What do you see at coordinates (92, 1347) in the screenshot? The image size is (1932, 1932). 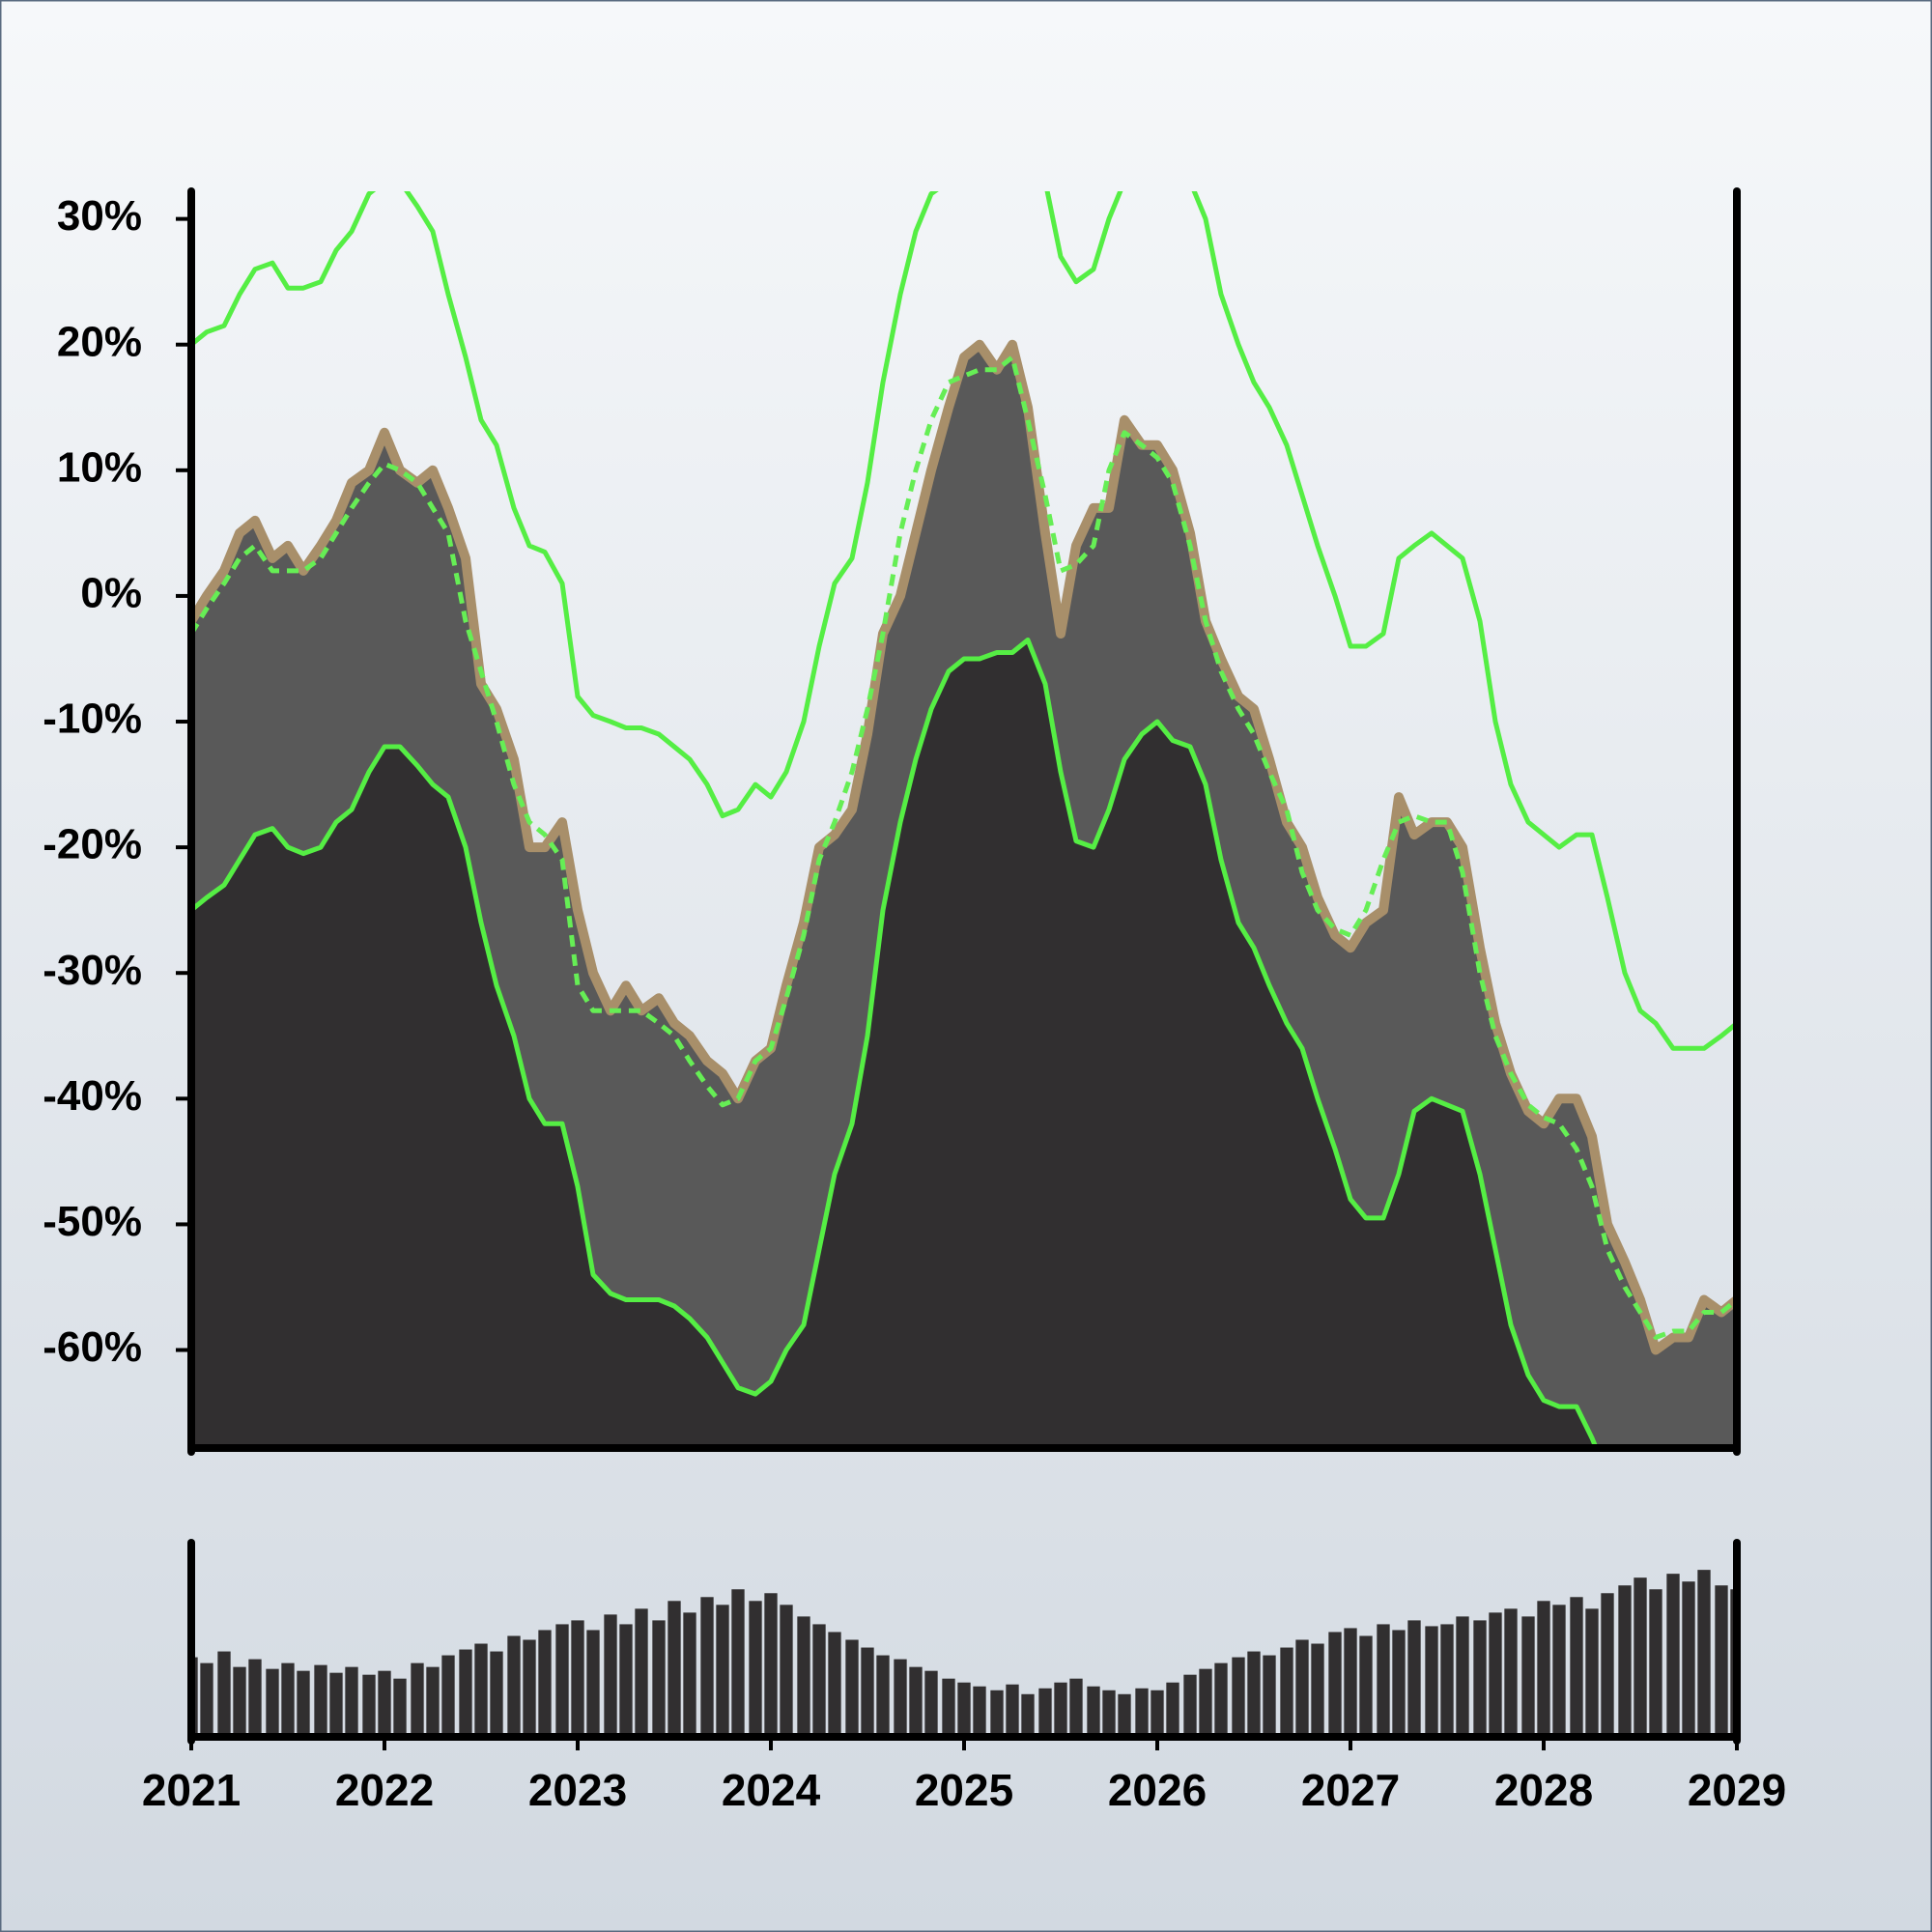 I see `y-tick-label: -60%` at bounding box center [92, 1347].